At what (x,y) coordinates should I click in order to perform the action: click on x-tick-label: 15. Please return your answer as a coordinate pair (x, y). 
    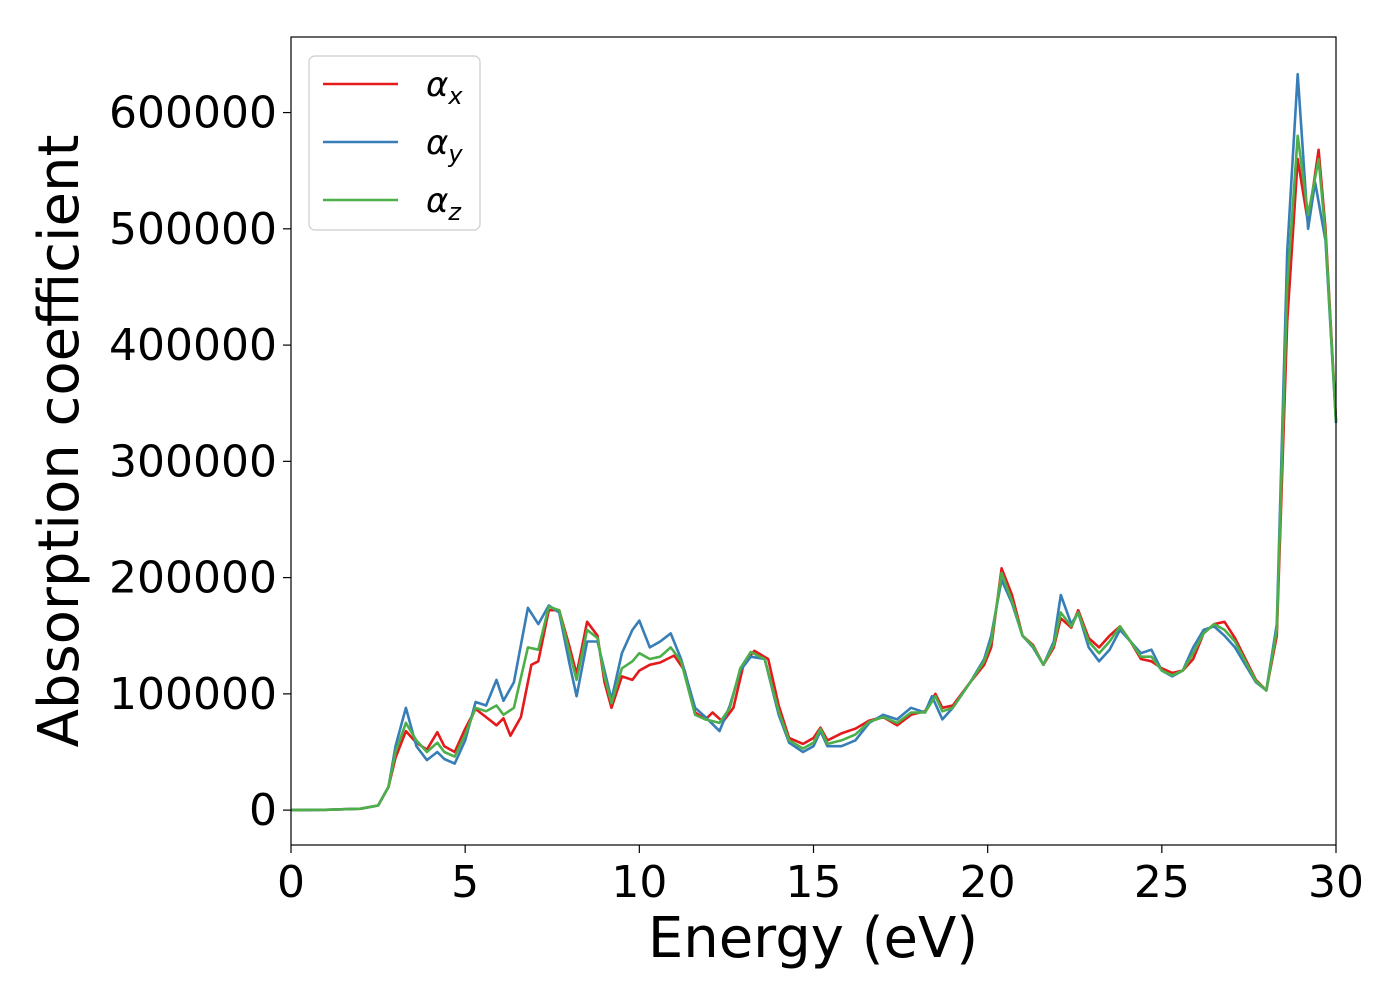
    Looking at the image, I should click on (814, 882).